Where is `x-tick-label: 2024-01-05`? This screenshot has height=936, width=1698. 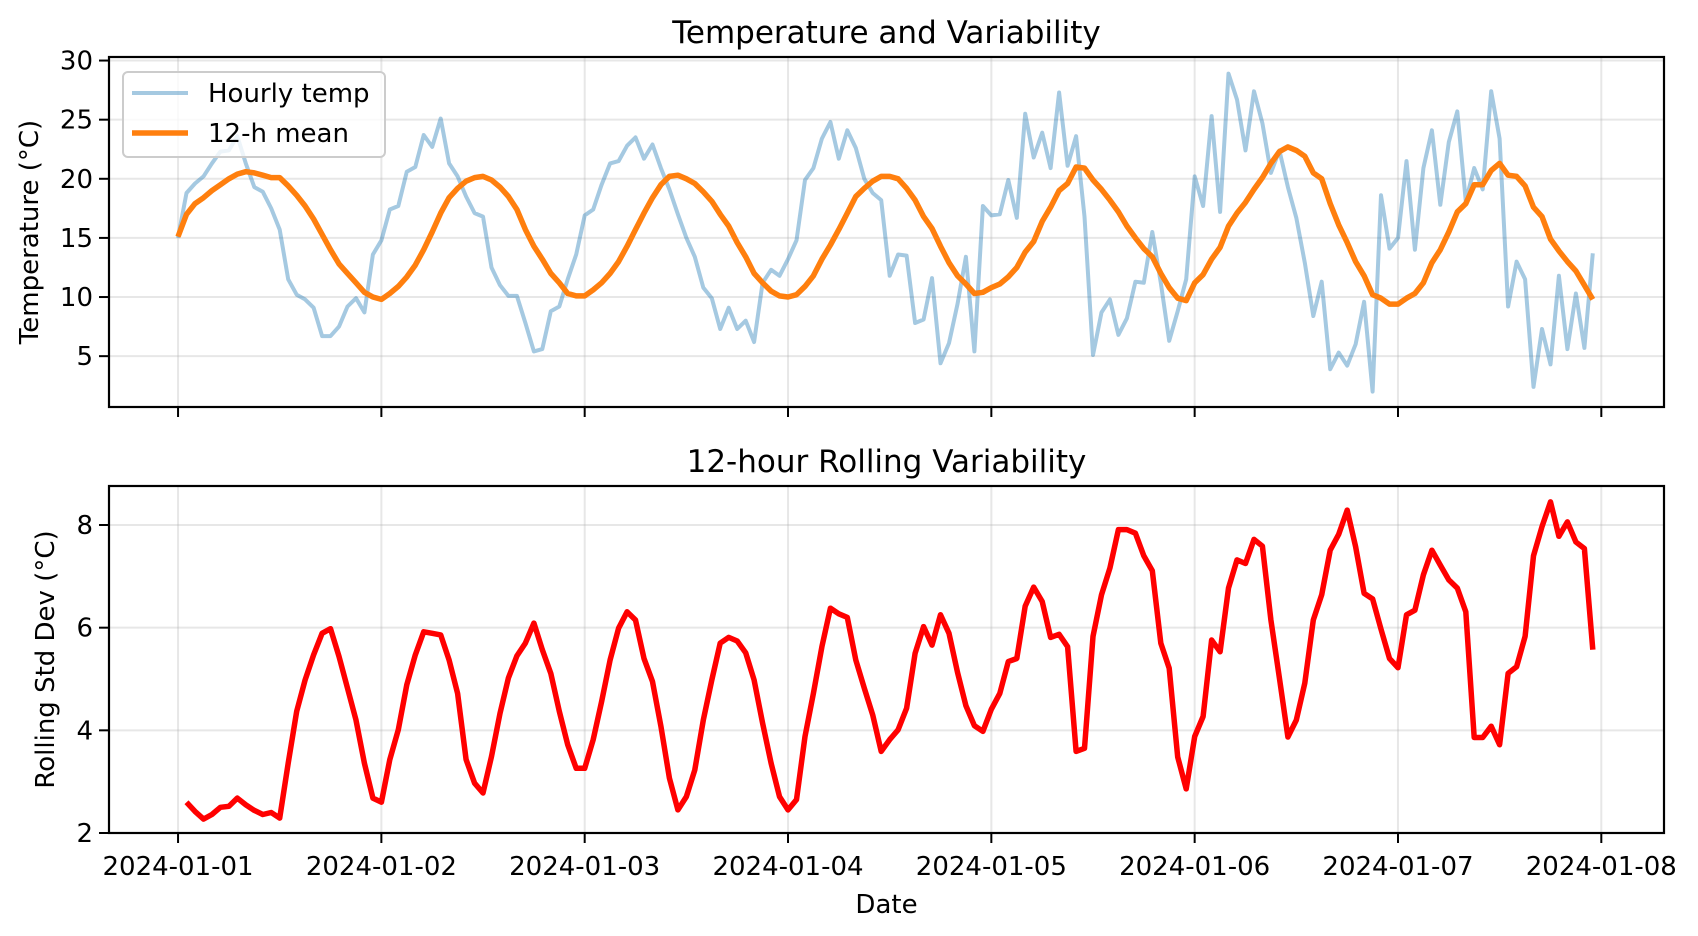
x-tick-label: 2024-01-05 is located at coordinates (991, 867).